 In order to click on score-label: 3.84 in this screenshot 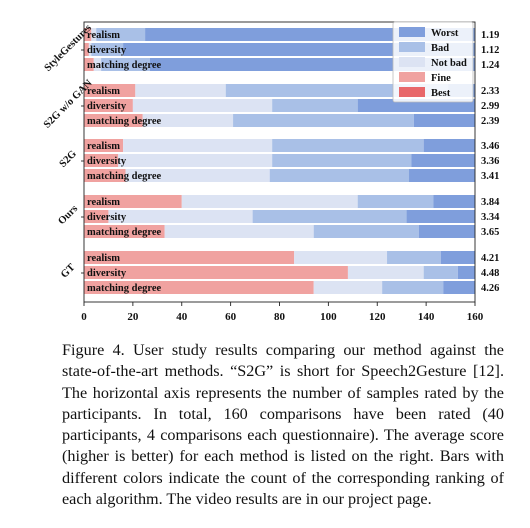, I will do `click(490, 202)`.